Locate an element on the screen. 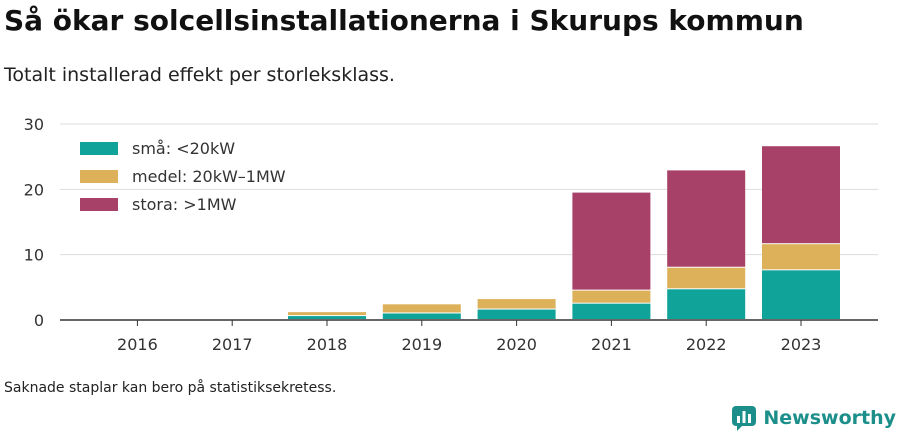 The height and width of the screenshot is (439, 900). x-tick-label: 2023 is located at coordinates (801, 344).